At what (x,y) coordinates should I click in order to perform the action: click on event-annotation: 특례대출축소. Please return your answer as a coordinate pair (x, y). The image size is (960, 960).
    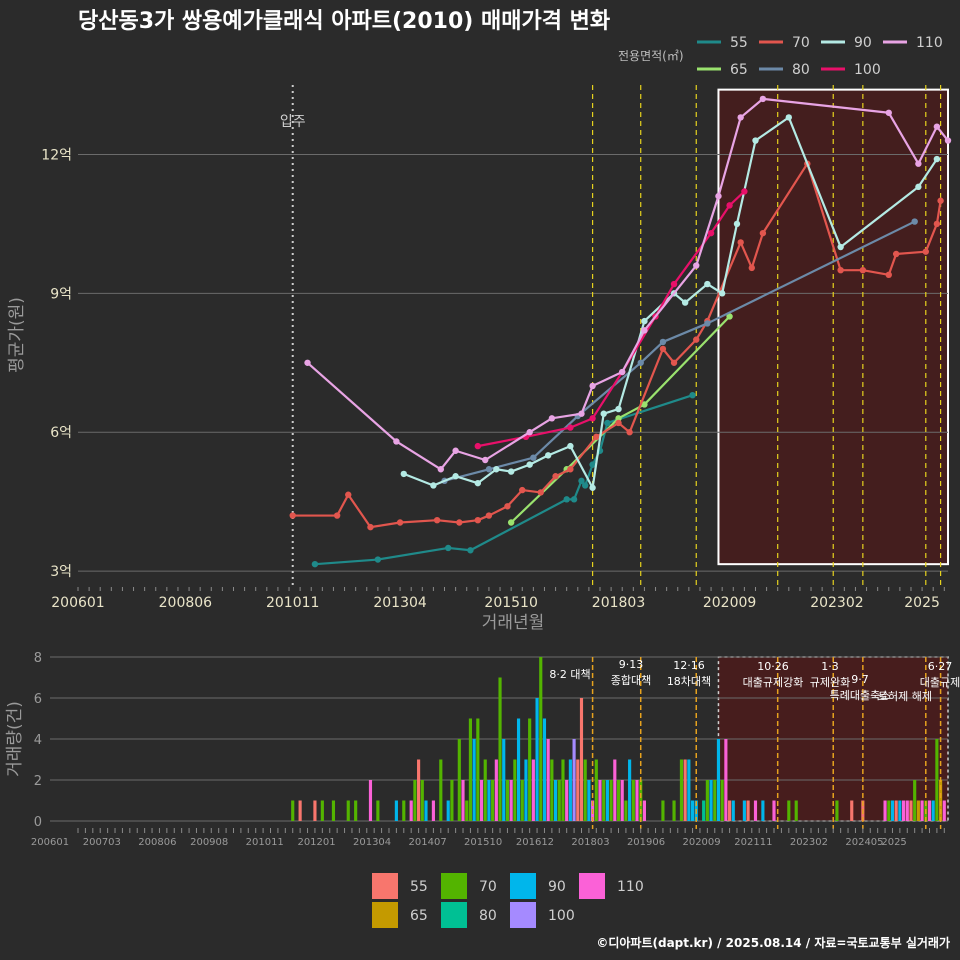
    Looking at the image, I should click on (860, 695).